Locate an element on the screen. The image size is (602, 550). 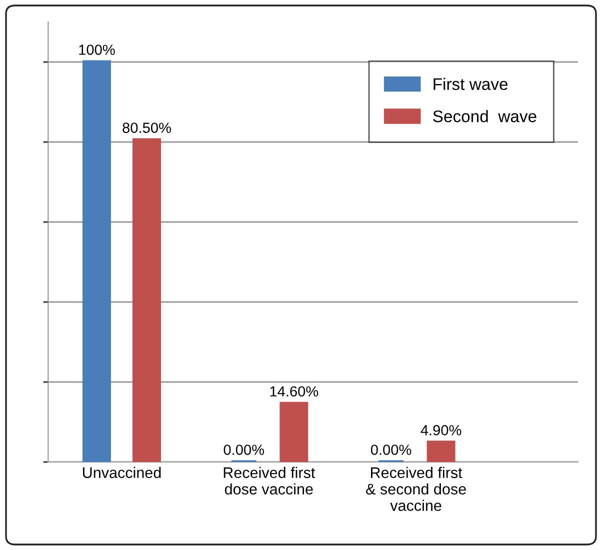
data-label: 80.50% is located at coordinates (146, 127).